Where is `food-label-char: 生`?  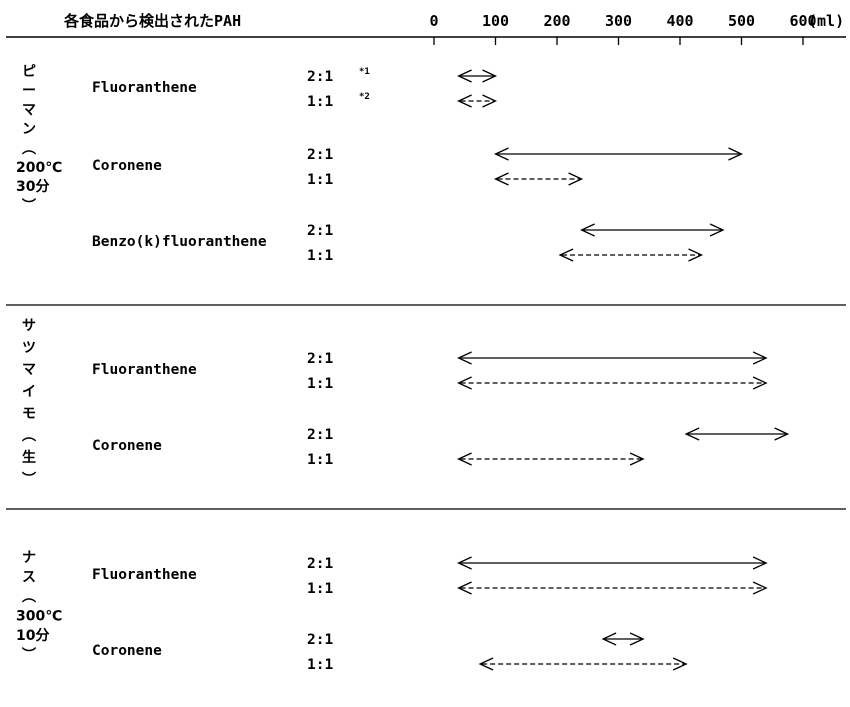
food-label-char: 生 is located at coordinates (29, 457).